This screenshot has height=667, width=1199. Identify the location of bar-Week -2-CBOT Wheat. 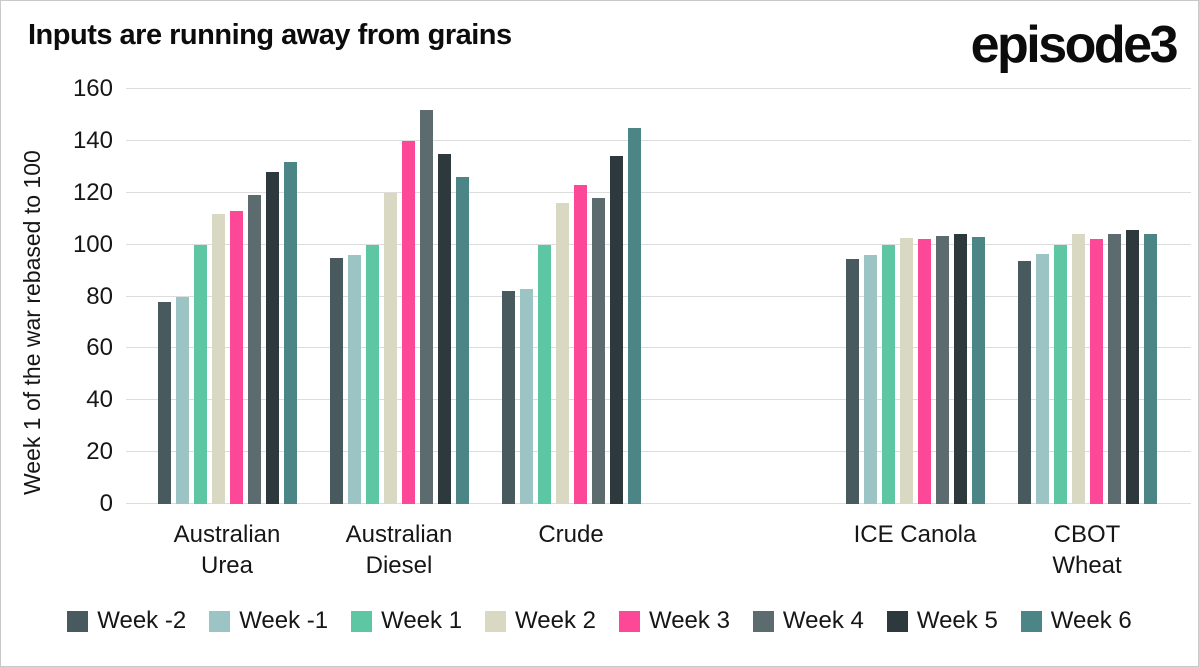
(1024, 382).